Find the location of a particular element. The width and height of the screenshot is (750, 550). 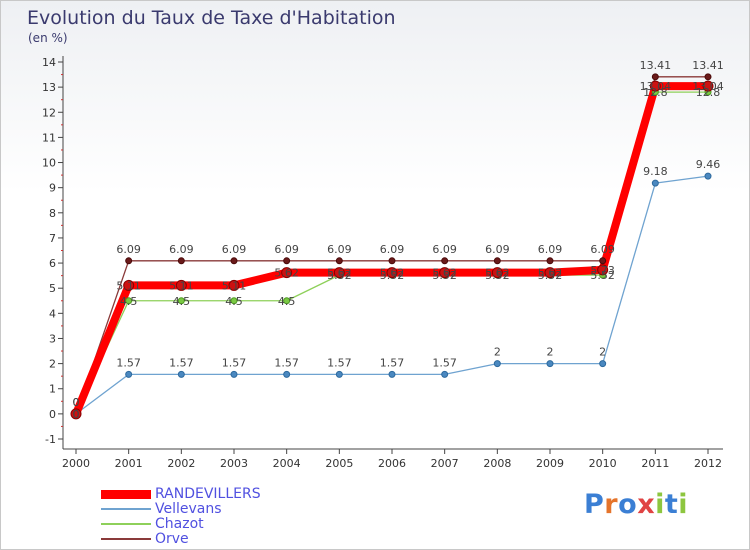

y-tick-label: 9 is located at coordinates (52, 188).